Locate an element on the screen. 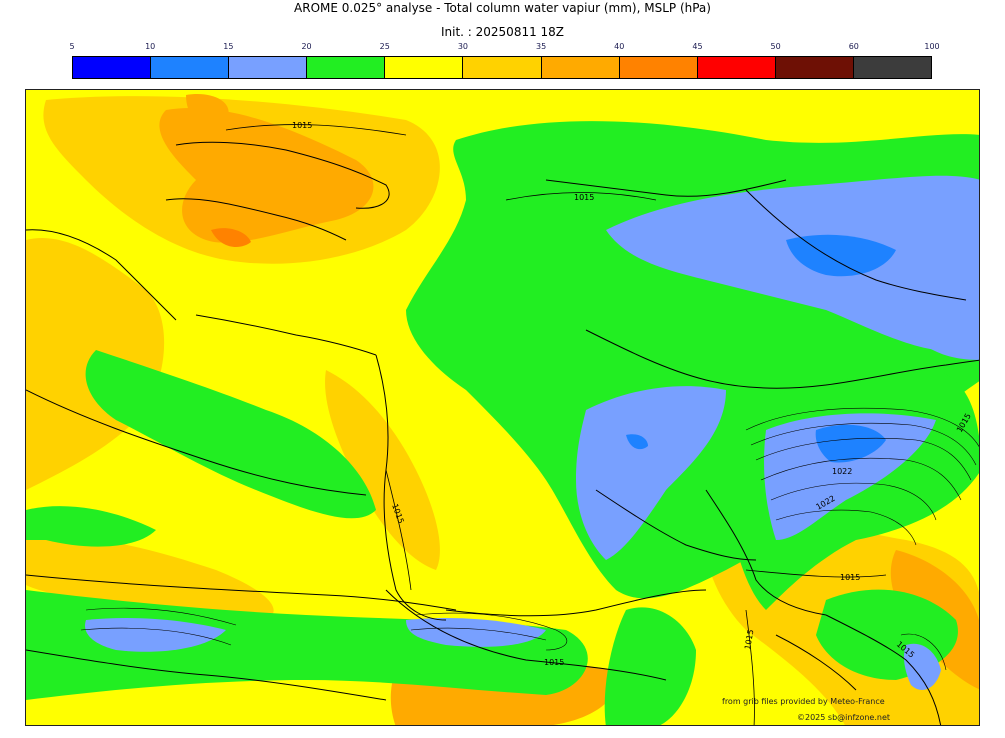  field-green-ocean is located at coordinates (230, 434).